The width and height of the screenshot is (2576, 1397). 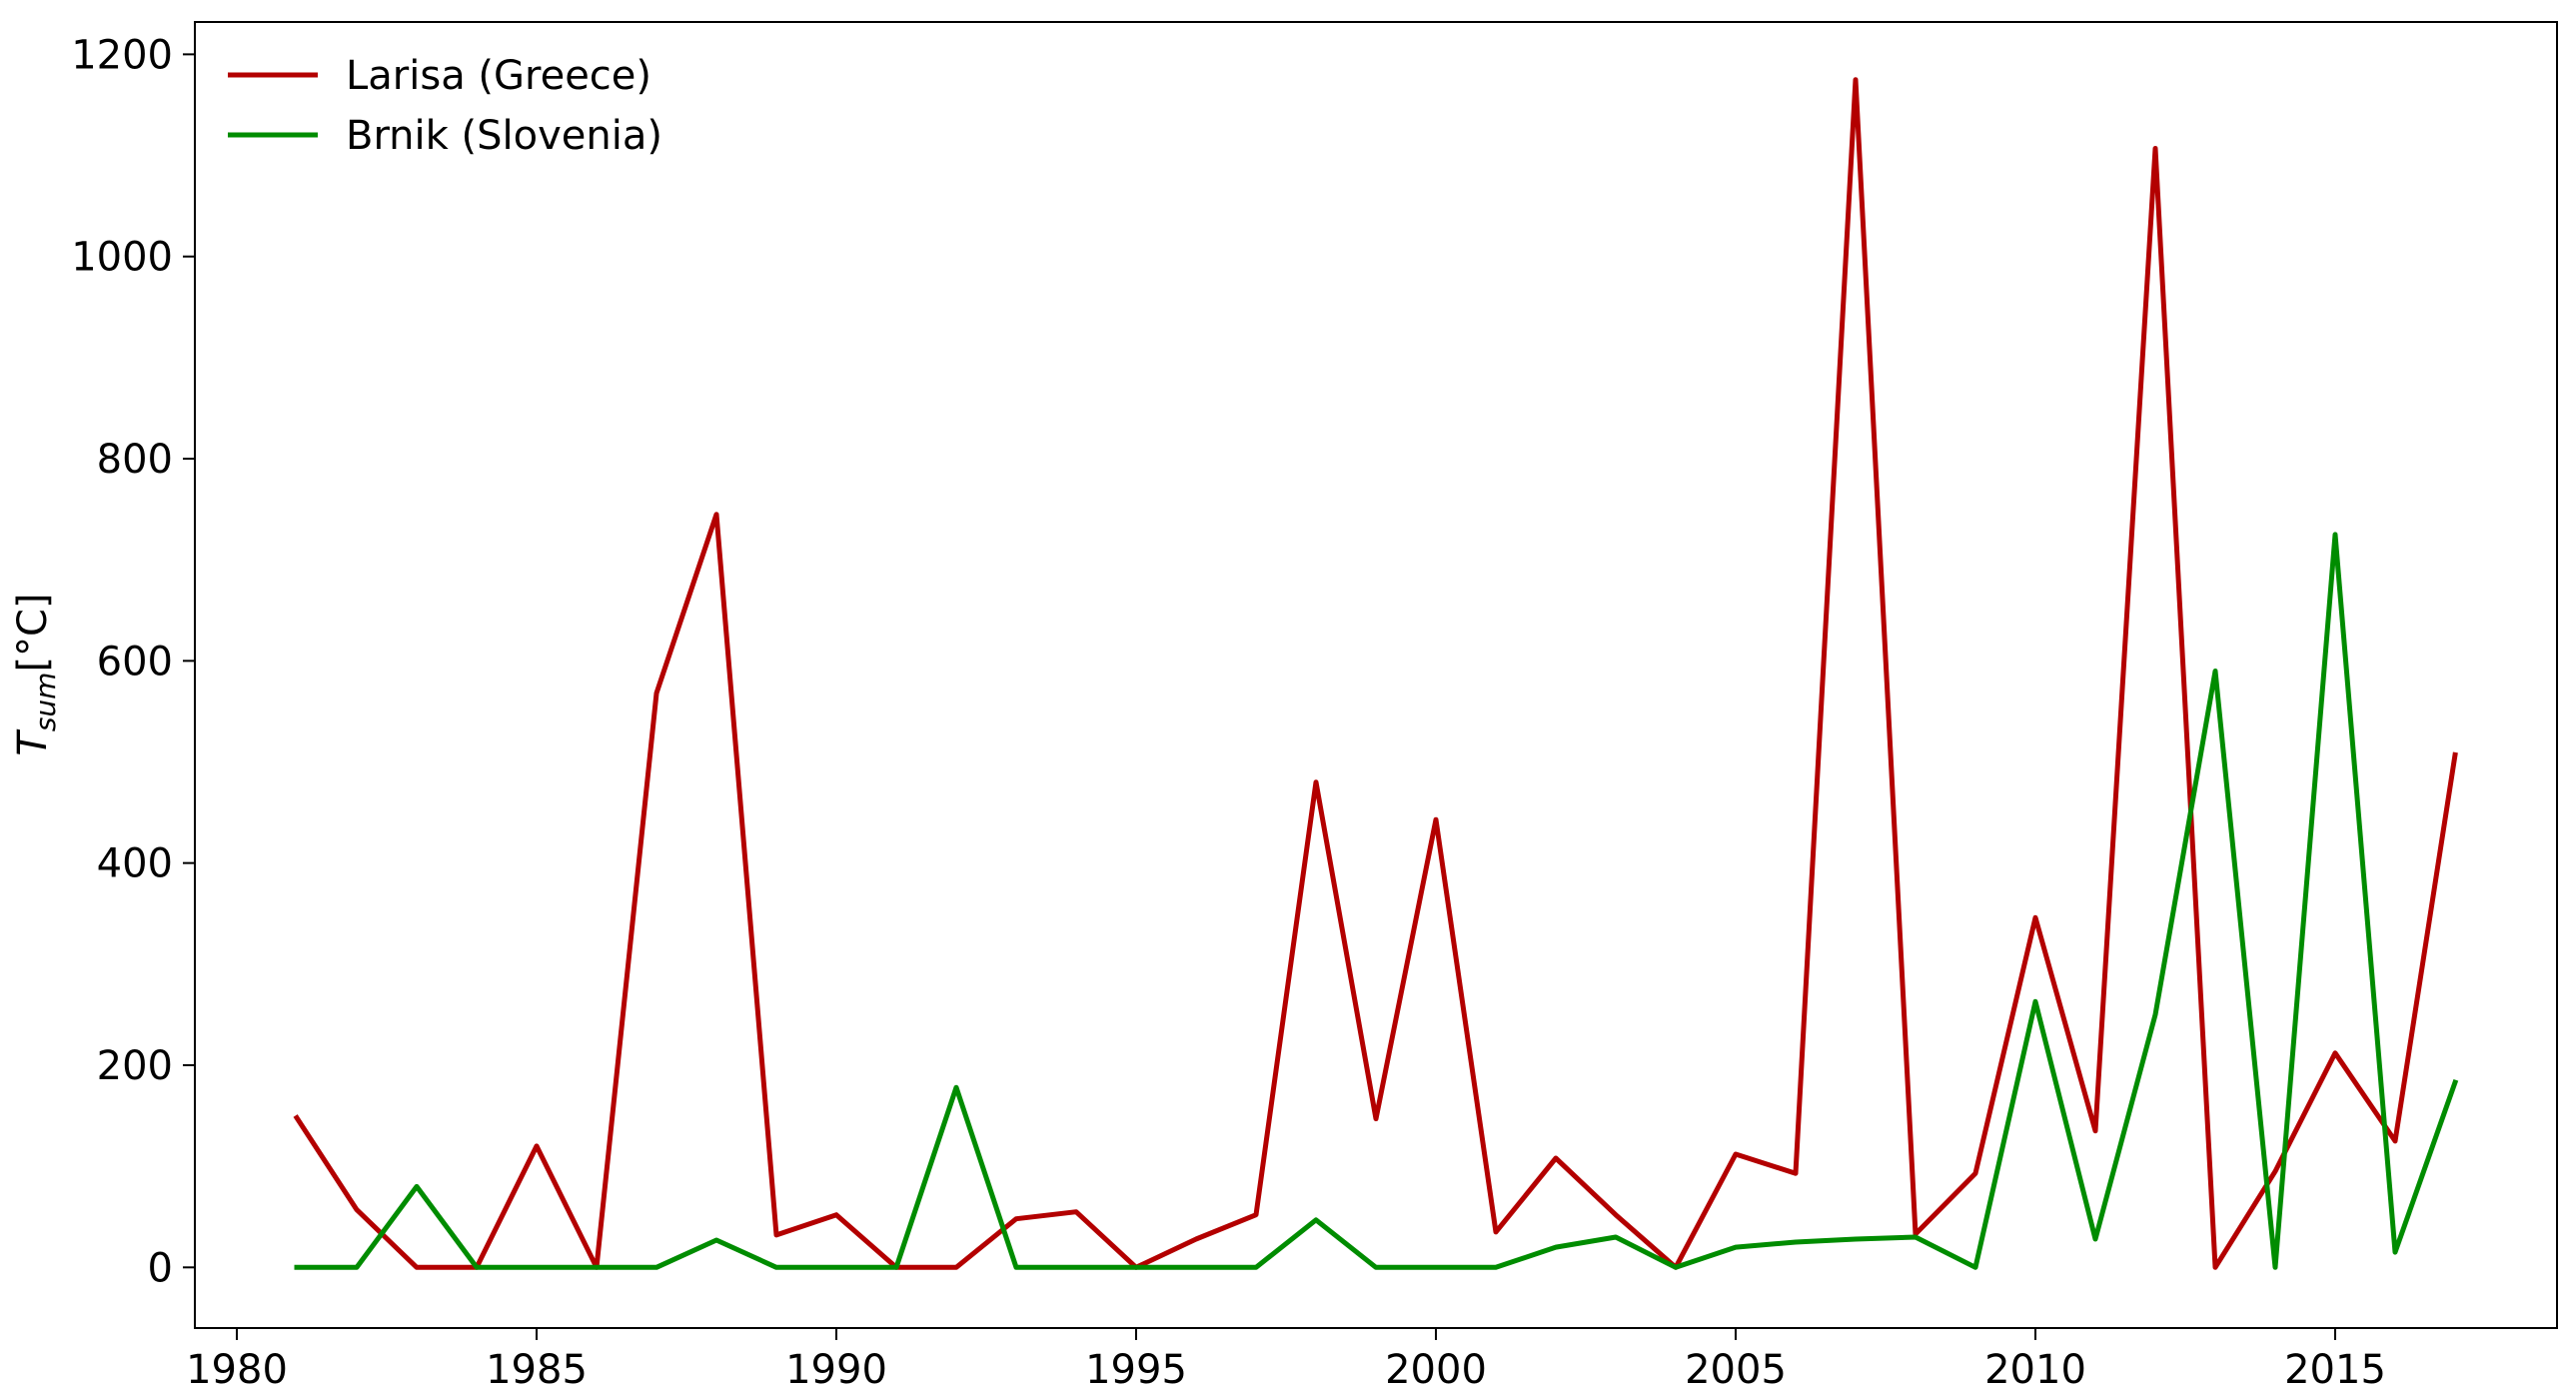 I want to click on x-tick-label: 2000, so click(x=1436, y=1370).